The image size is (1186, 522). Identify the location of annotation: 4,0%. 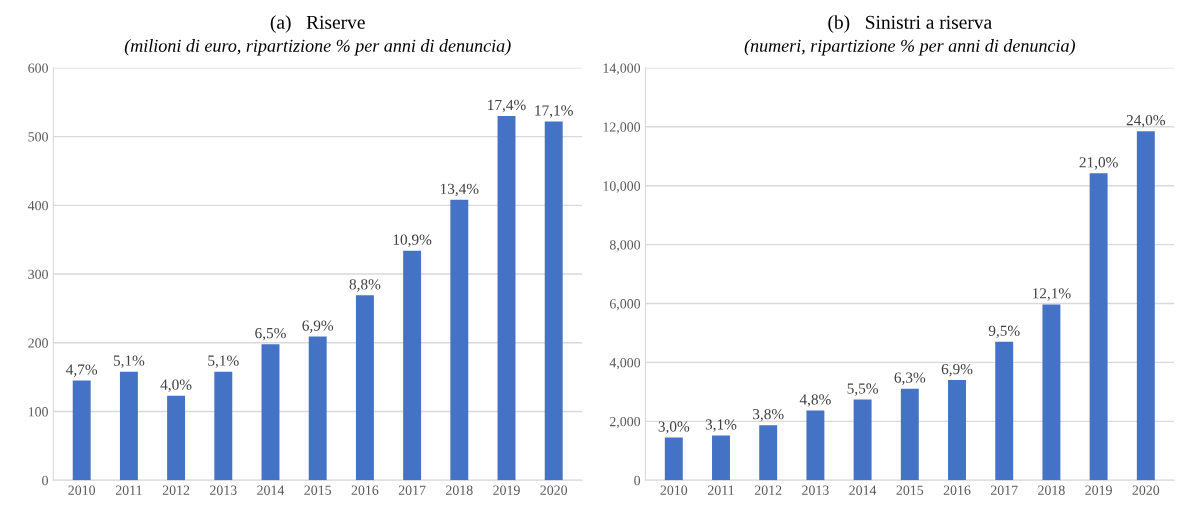
(176, 386).